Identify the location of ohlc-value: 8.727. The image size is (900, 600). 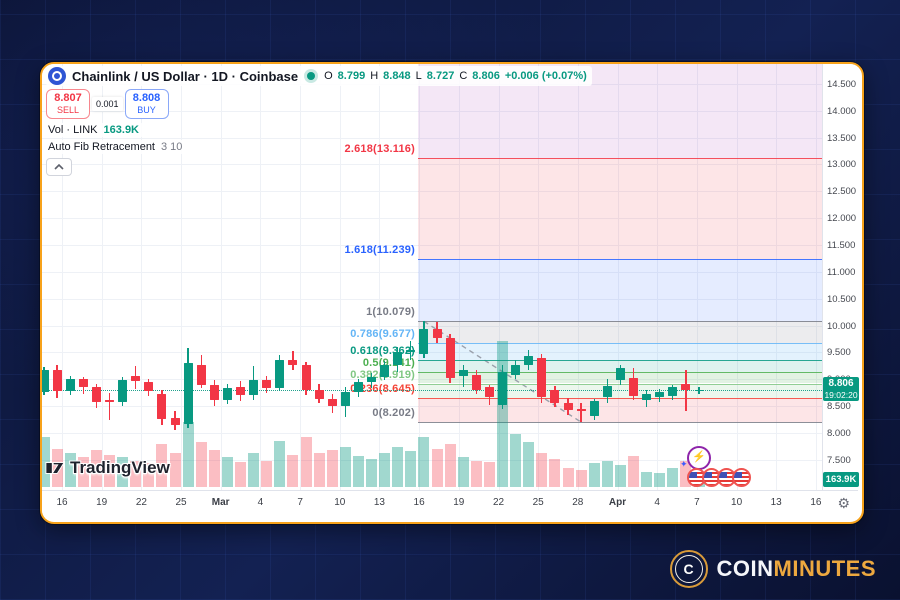
(440, 76).